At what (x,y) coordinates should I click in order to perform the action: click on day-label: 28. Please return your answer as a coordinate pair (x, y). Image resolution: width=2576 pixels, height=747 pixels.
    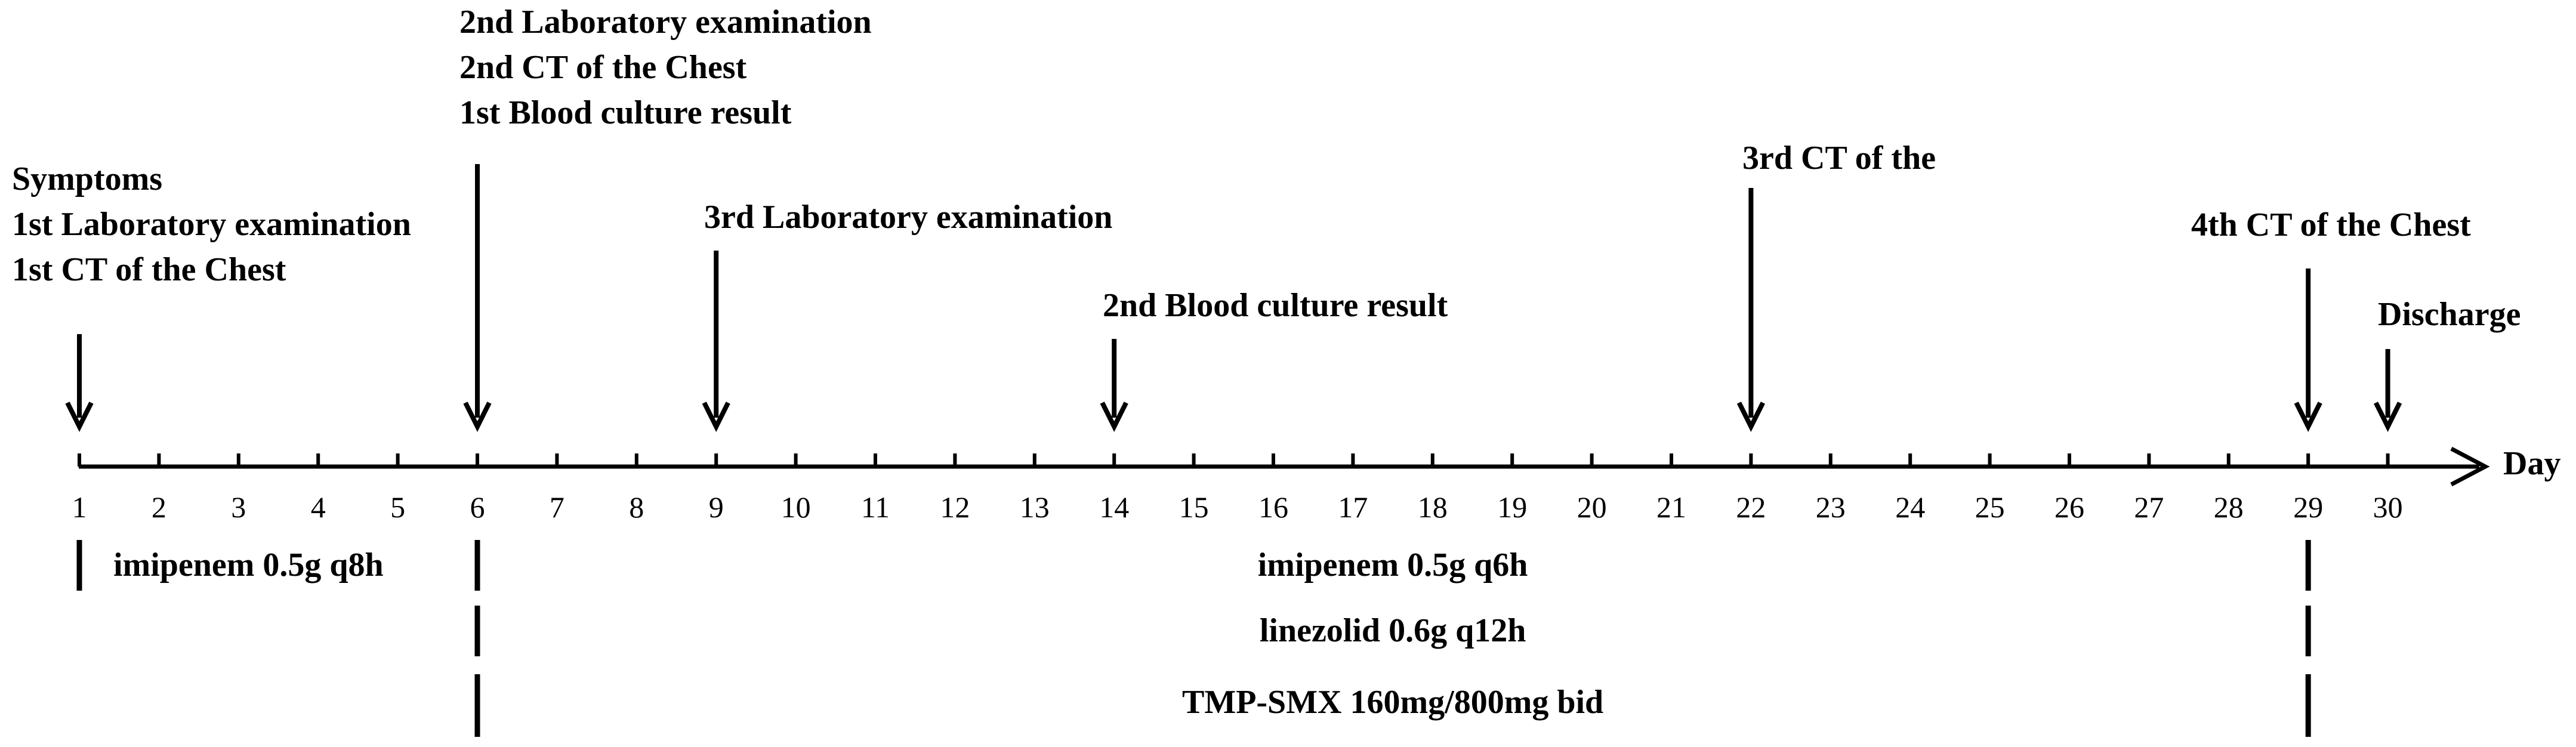
    Looking at the image, I should click on (2229, 507).